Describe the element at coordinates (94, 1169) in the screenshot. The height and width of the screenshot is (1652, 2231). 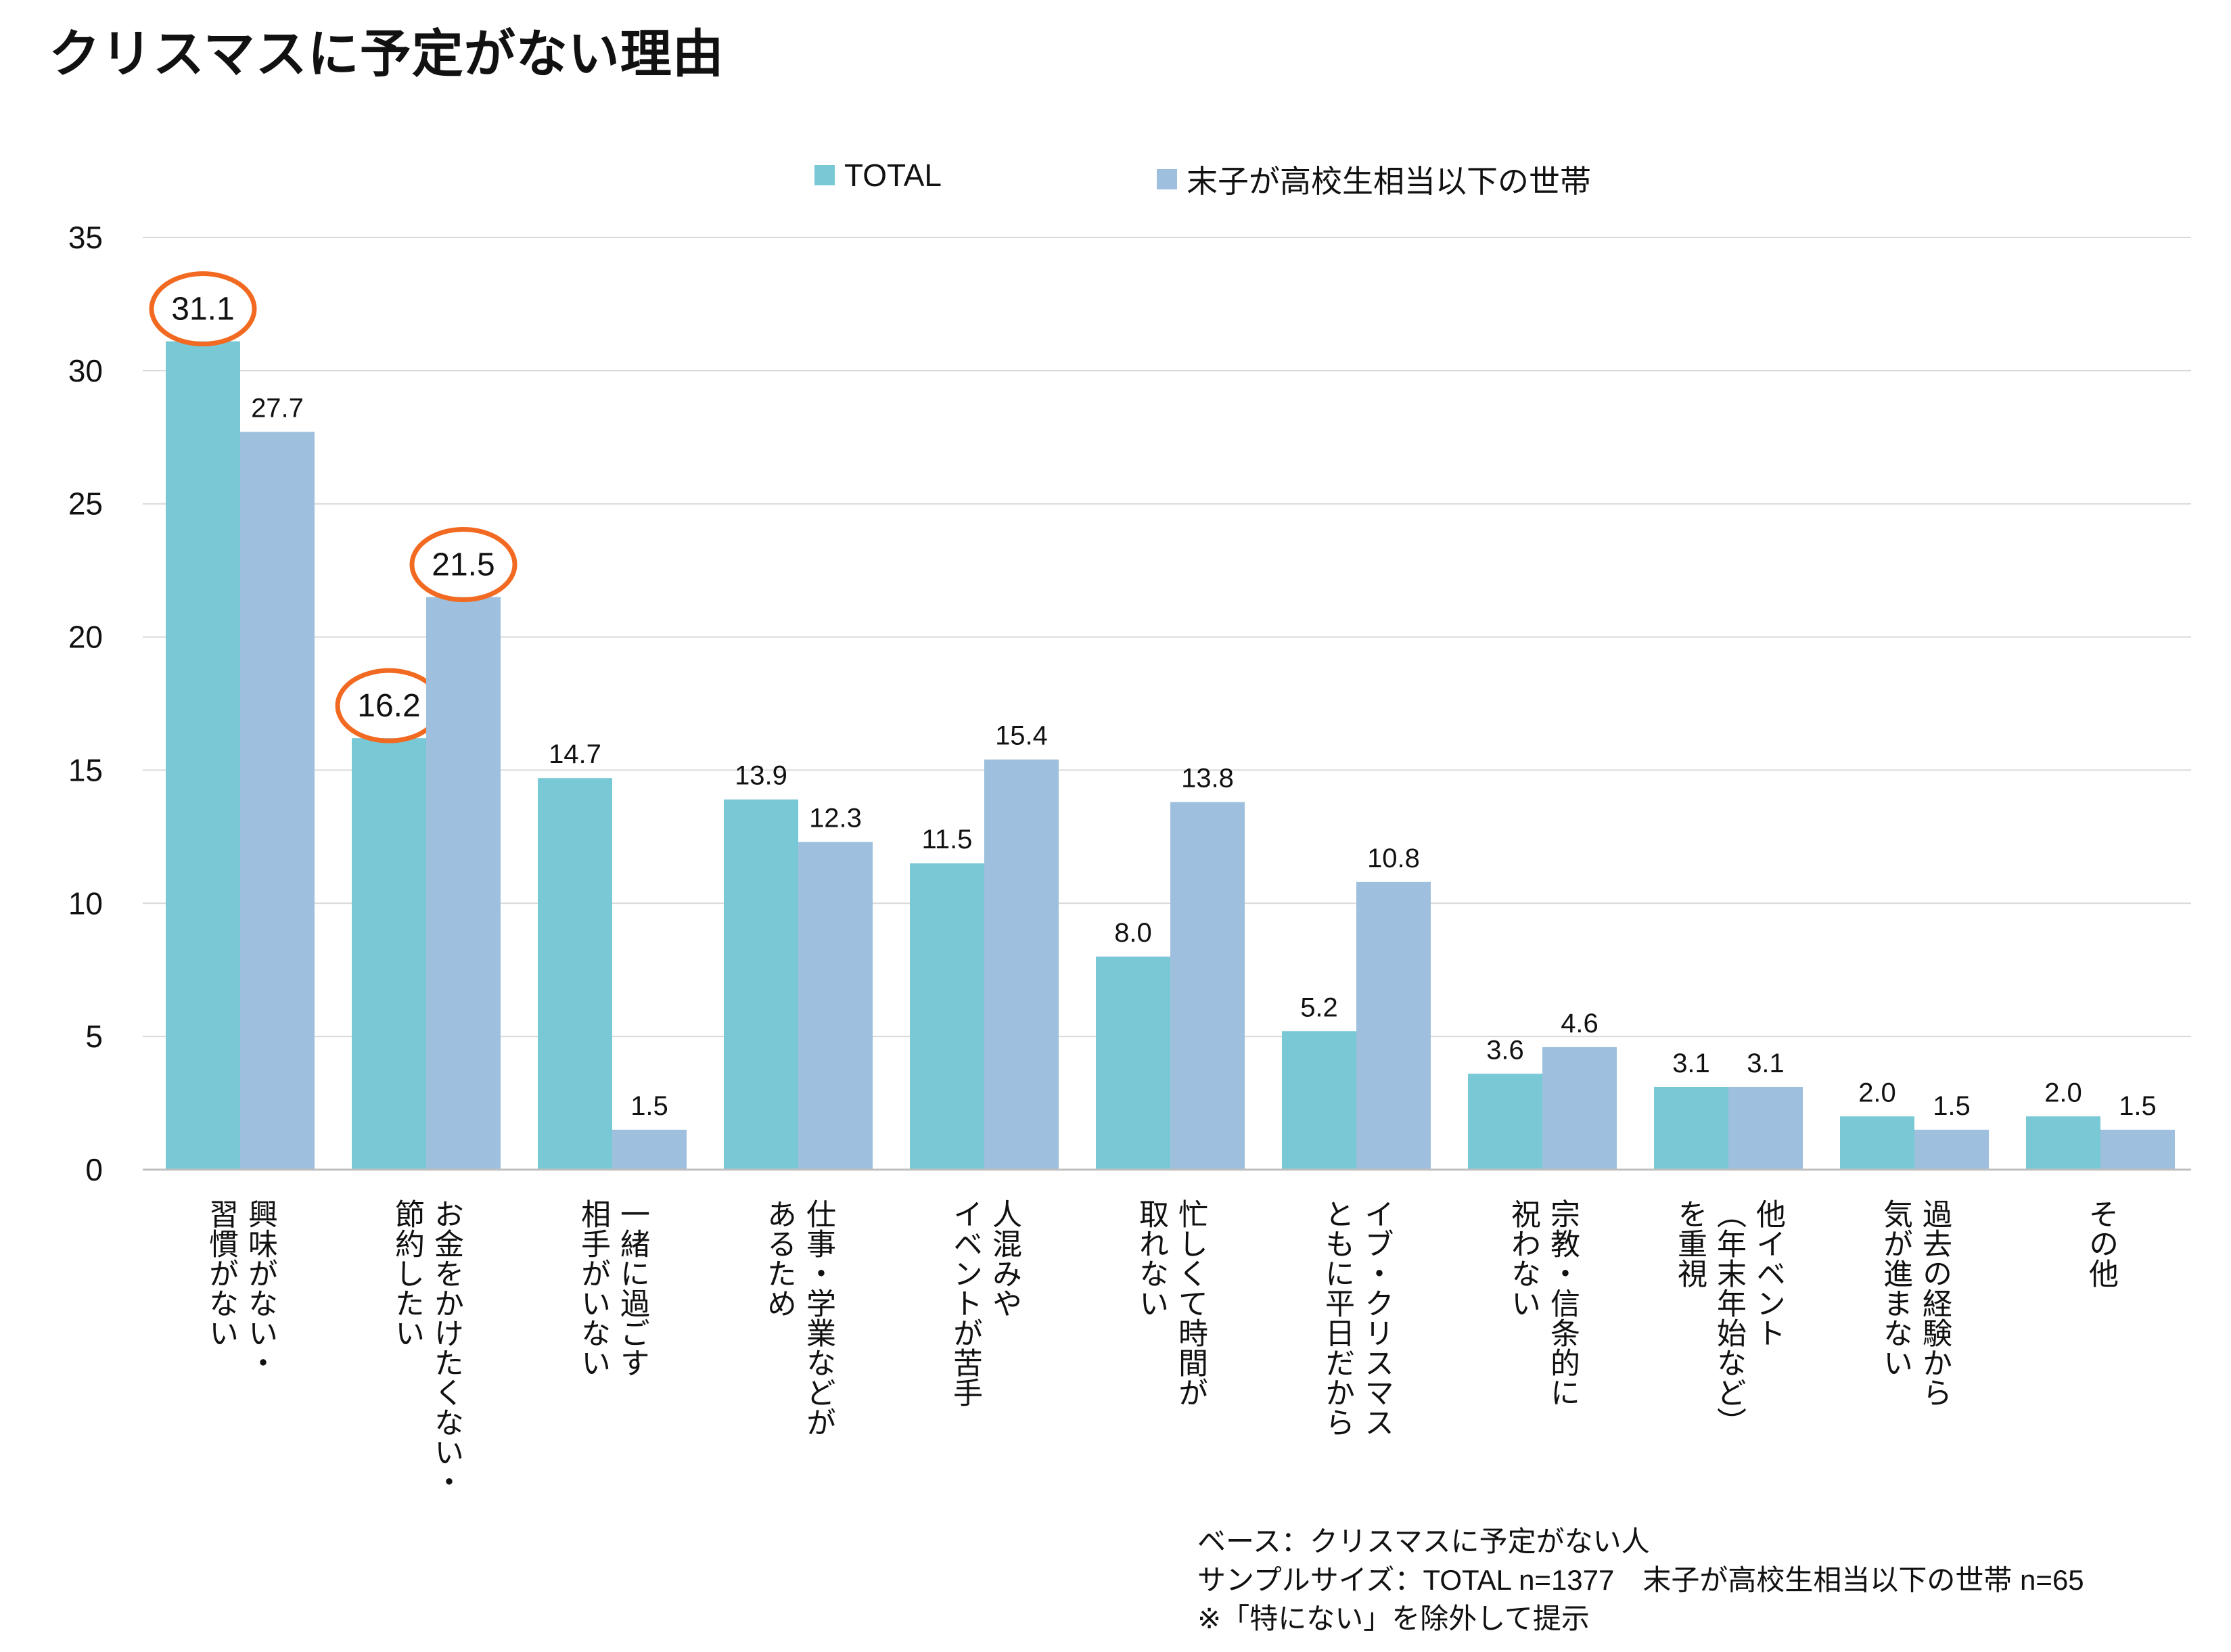
I see `y-tick-label: 0` at that location.